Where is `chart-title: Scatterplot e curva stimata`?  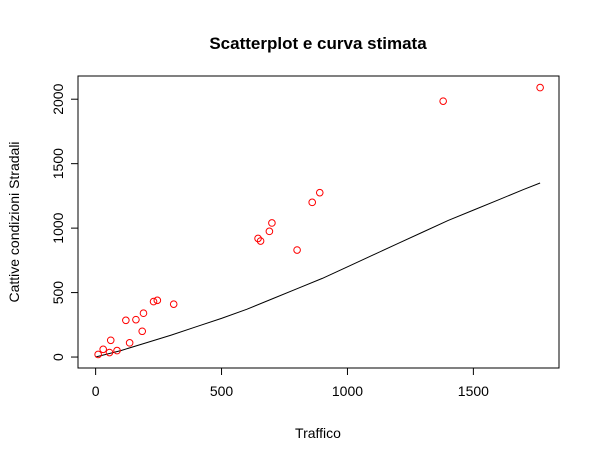 chart-title: Scatterplot e curva stimata is located at coordinates (318, 43).